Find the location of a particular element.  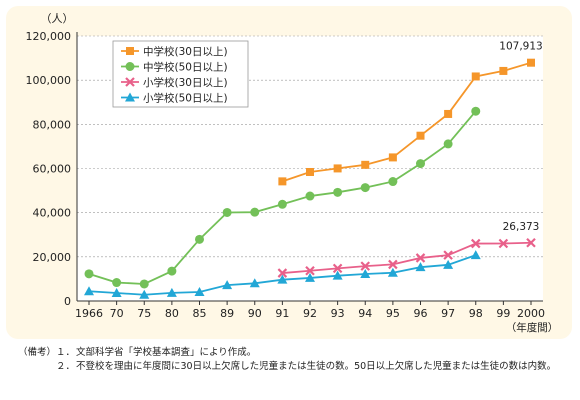

x-tick-label: 90 is located at coordinates (255, 313).